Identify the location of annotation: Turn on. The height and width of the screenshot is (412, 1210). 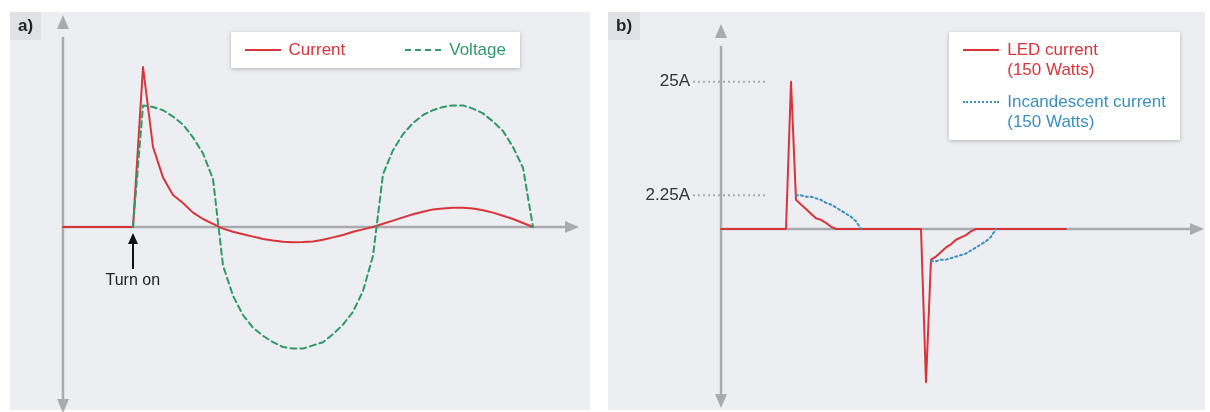
(133, 280).